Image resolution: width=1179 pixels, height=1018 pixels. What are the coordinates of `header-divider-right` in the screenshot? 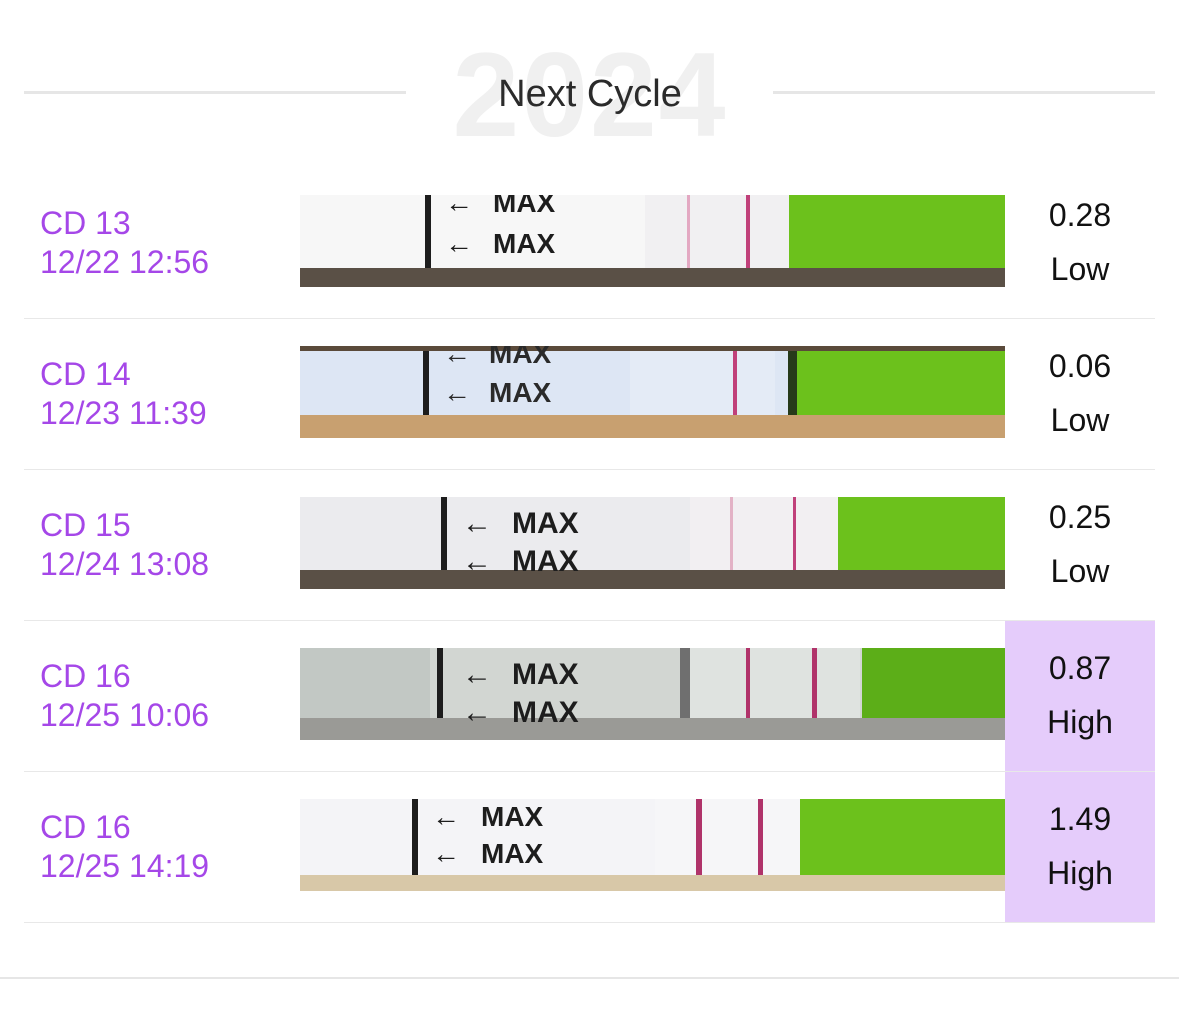 It's located at (964, 92).